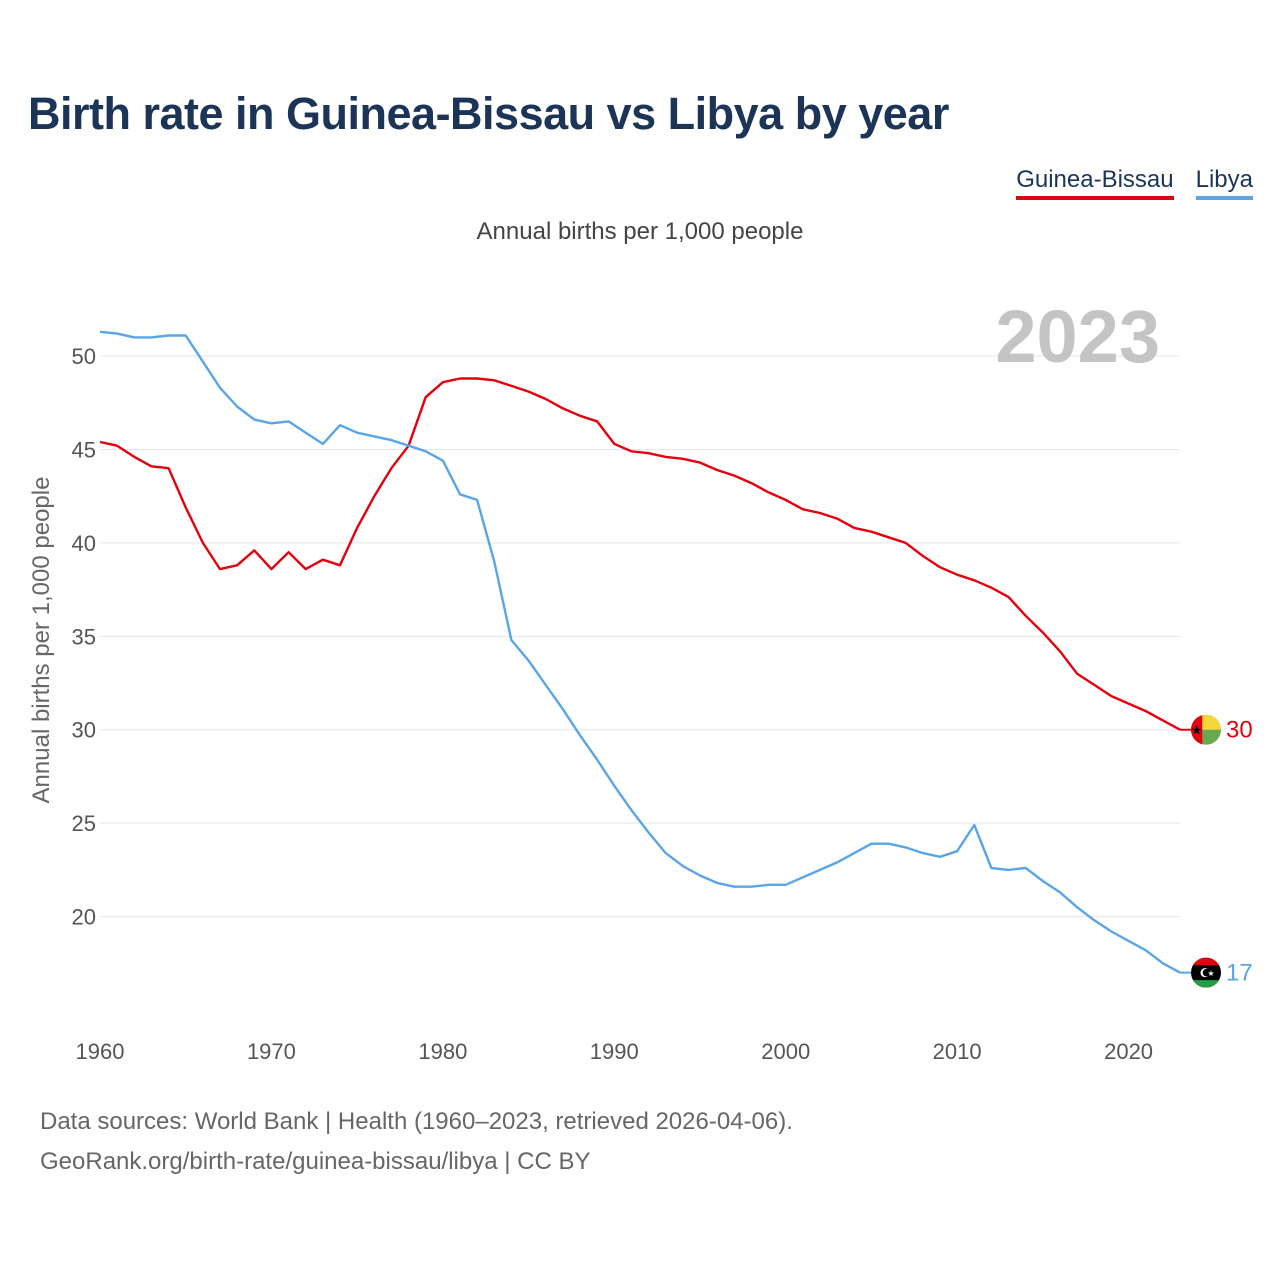  I want to click on year-watermark: 2023, so click(1077, 336).